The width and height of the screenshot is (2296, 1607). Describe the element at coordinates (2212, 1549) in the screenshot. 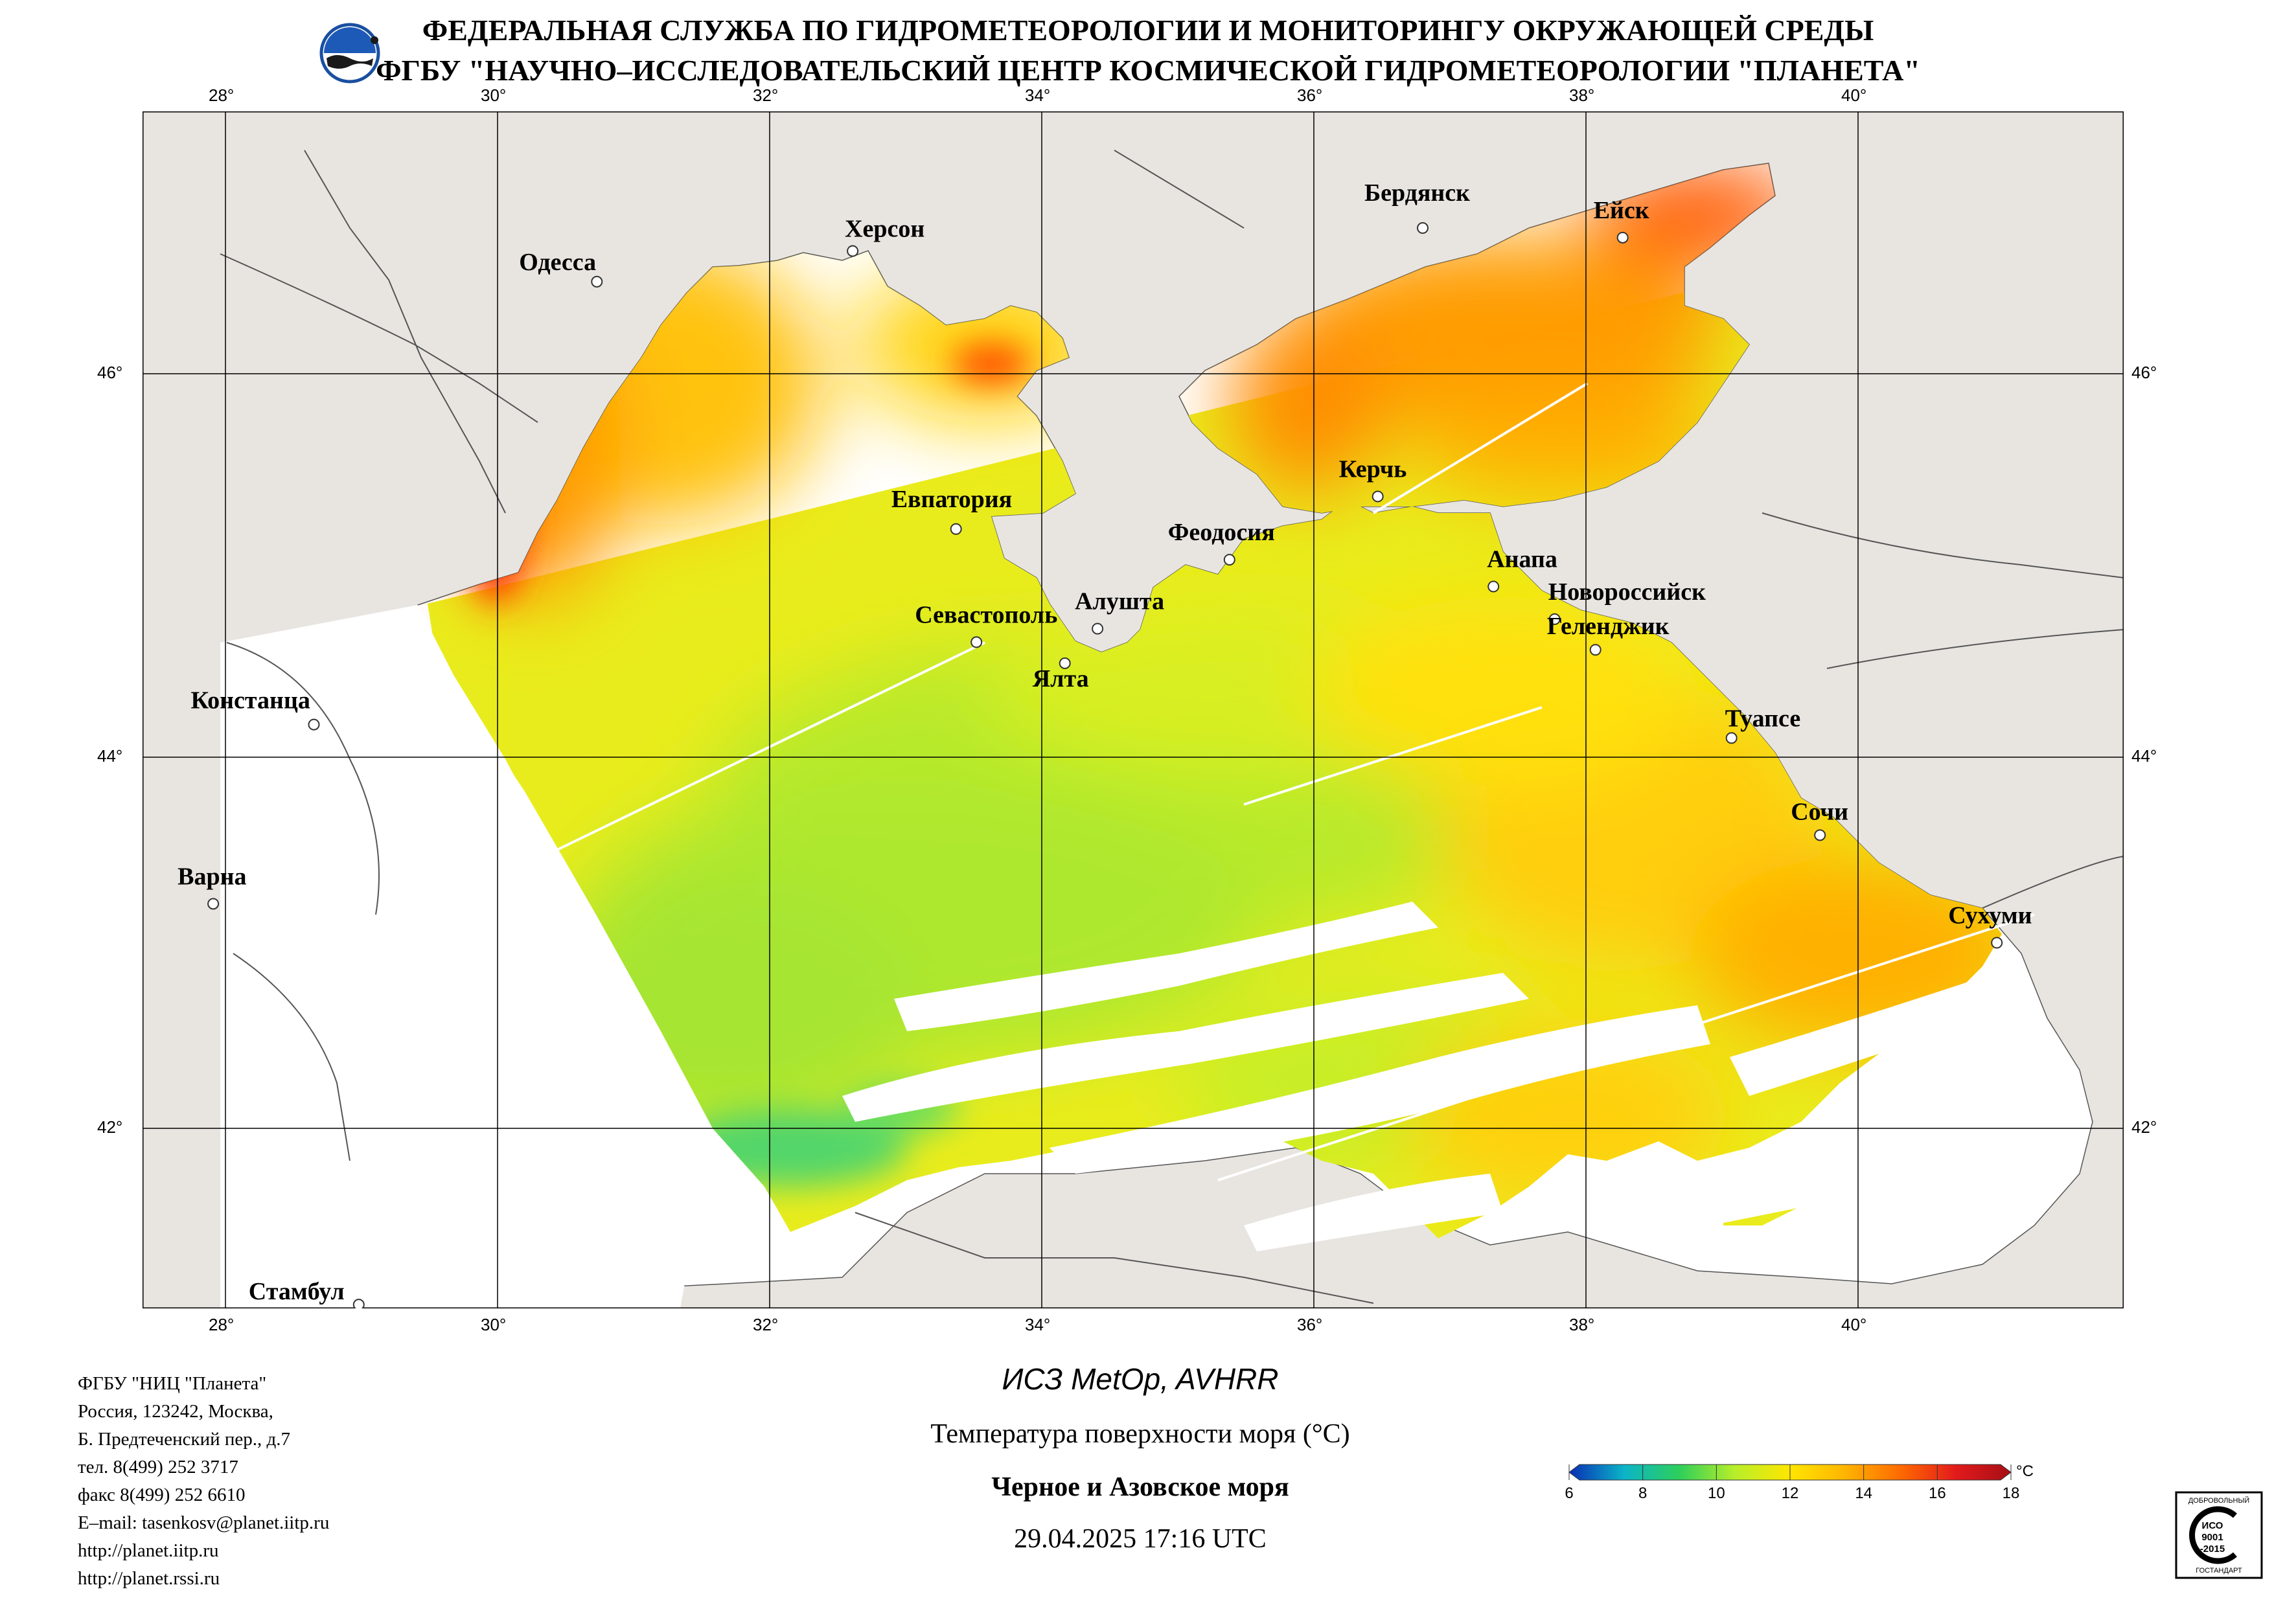

I see `cert-iso-year: -2015` at that location.